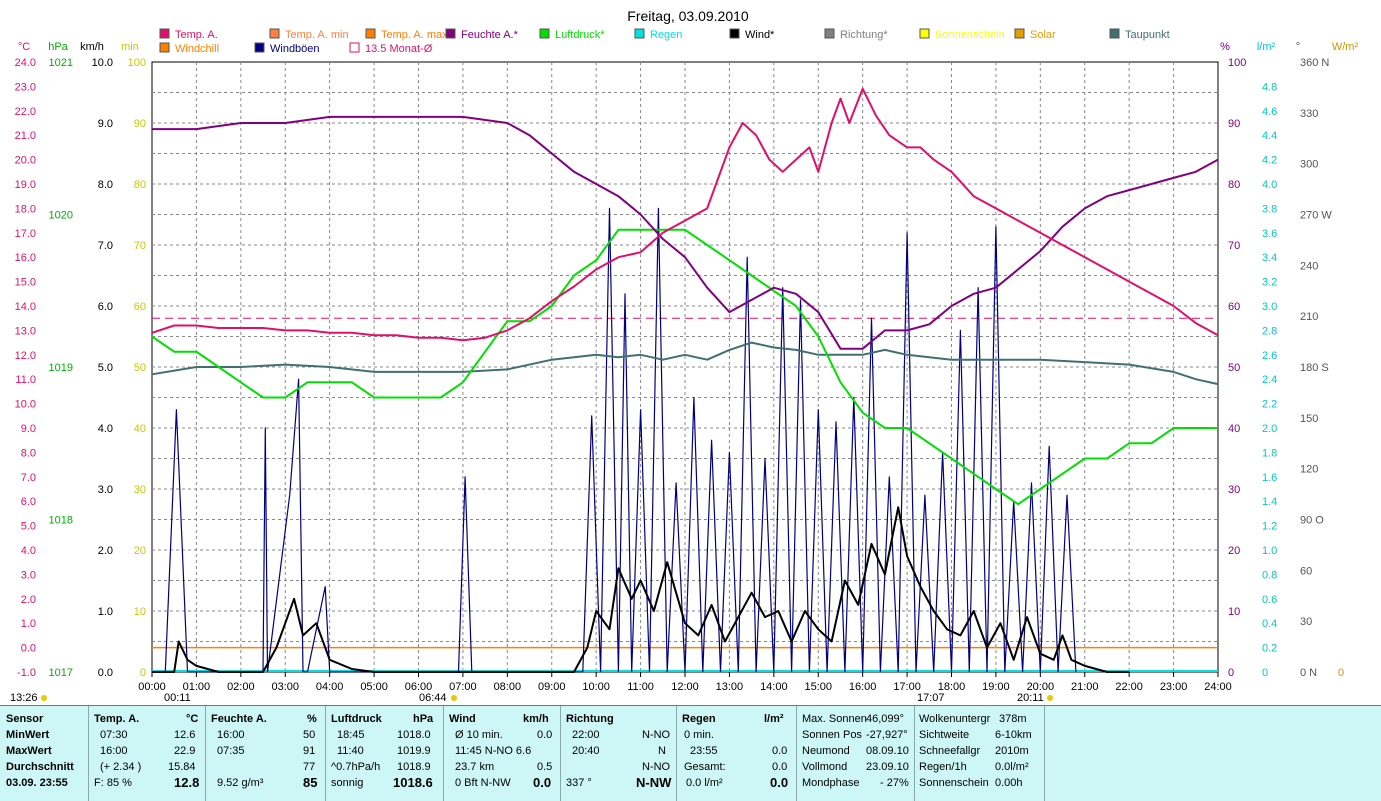 The image size is (1381, 801). What do you see at coordinates (1306, 622) in the screenshot?
I see `direction-tick-label: 30` at bounding box center [1306, 622].